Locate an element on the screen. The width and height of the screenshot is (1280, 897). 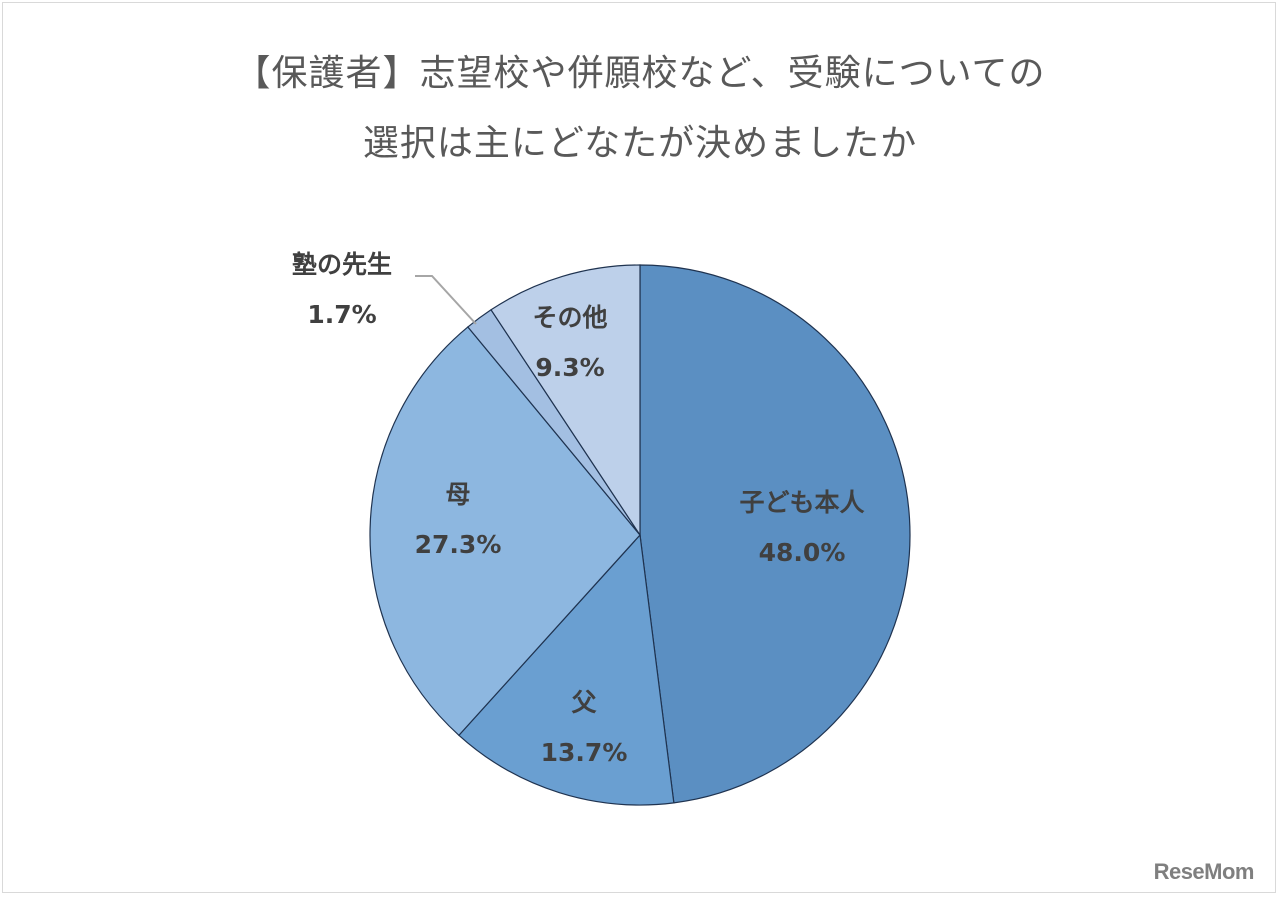
label-mother-pct: 27.3% is located at coordinates (458, 544).